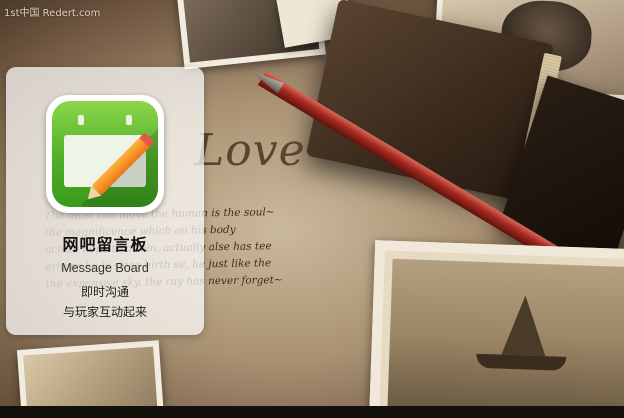 The width and height of the screenshot is (624, 418). What do you see at coordinates (104, 312) in the screenshot?
I see `card-description-line-2: 与玩家互动起来` at bounding box center [104, 312].